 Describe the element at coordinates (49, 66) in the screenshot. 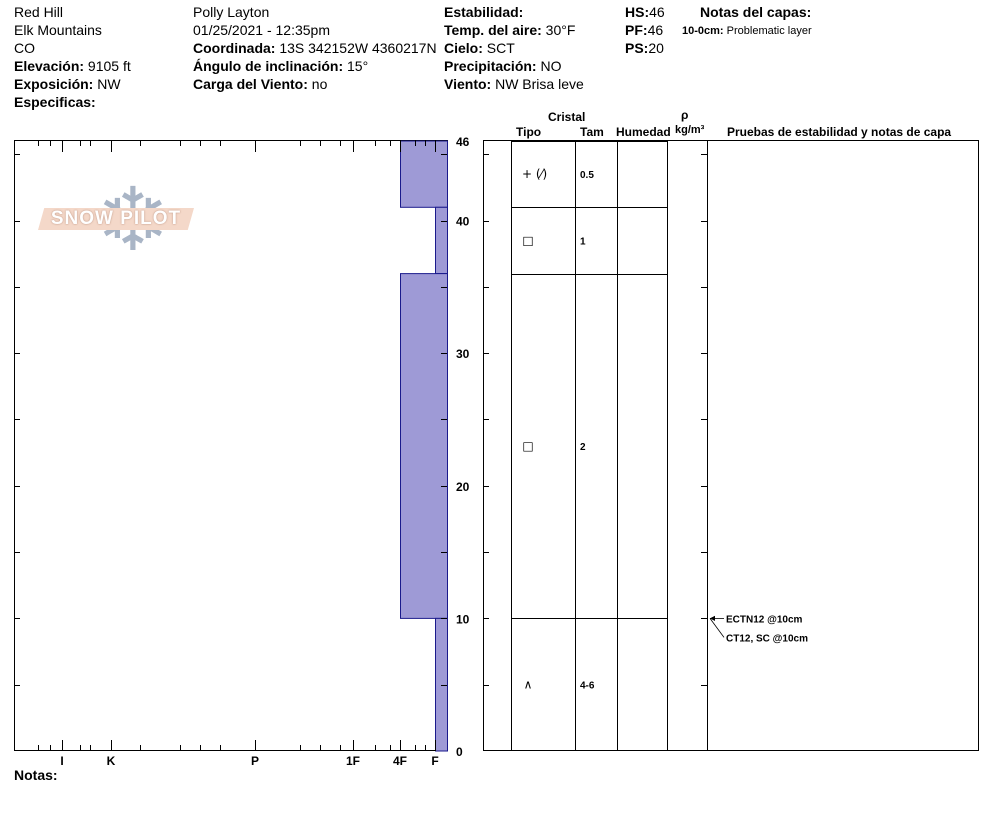

I see `elevation-label: Elevación:` at that location.